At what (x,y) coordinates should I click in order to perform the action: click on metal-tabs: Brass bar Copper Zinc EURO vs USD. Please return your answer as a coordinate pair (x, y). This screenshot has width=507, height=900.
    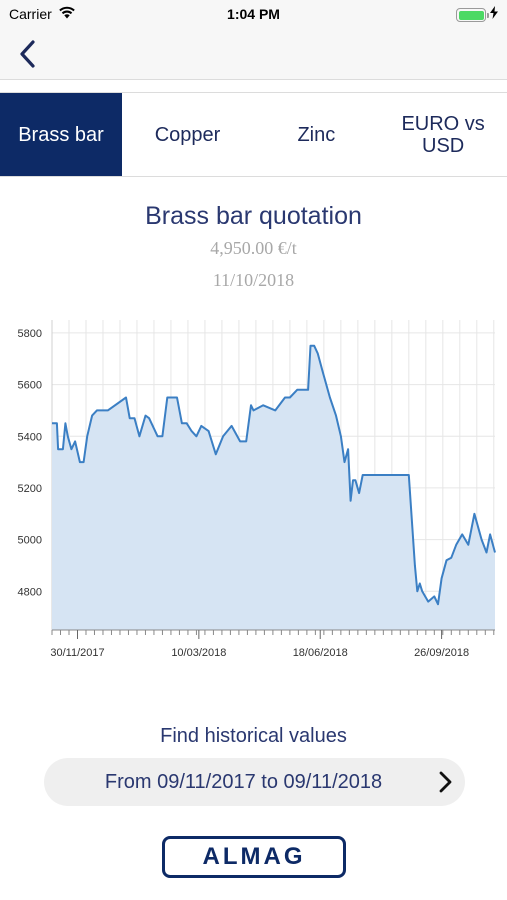
    Looking at the image, I should click on (253, 134).